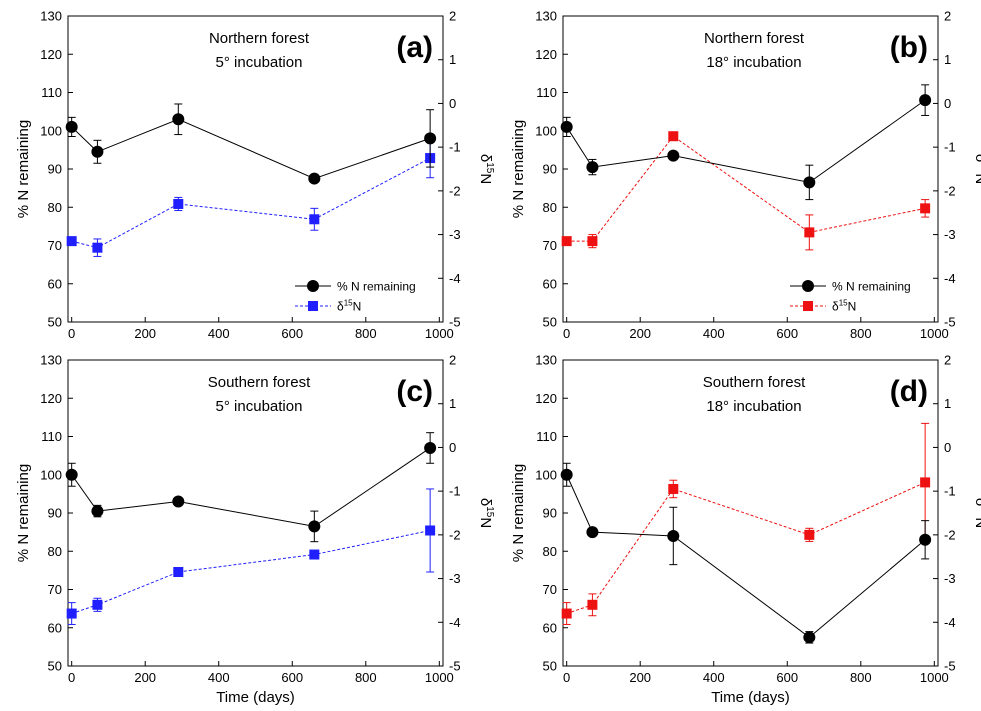  Describe the element at coordinates (414, 47) in the screenshot. I see `panel-letter: (a)` at that location.